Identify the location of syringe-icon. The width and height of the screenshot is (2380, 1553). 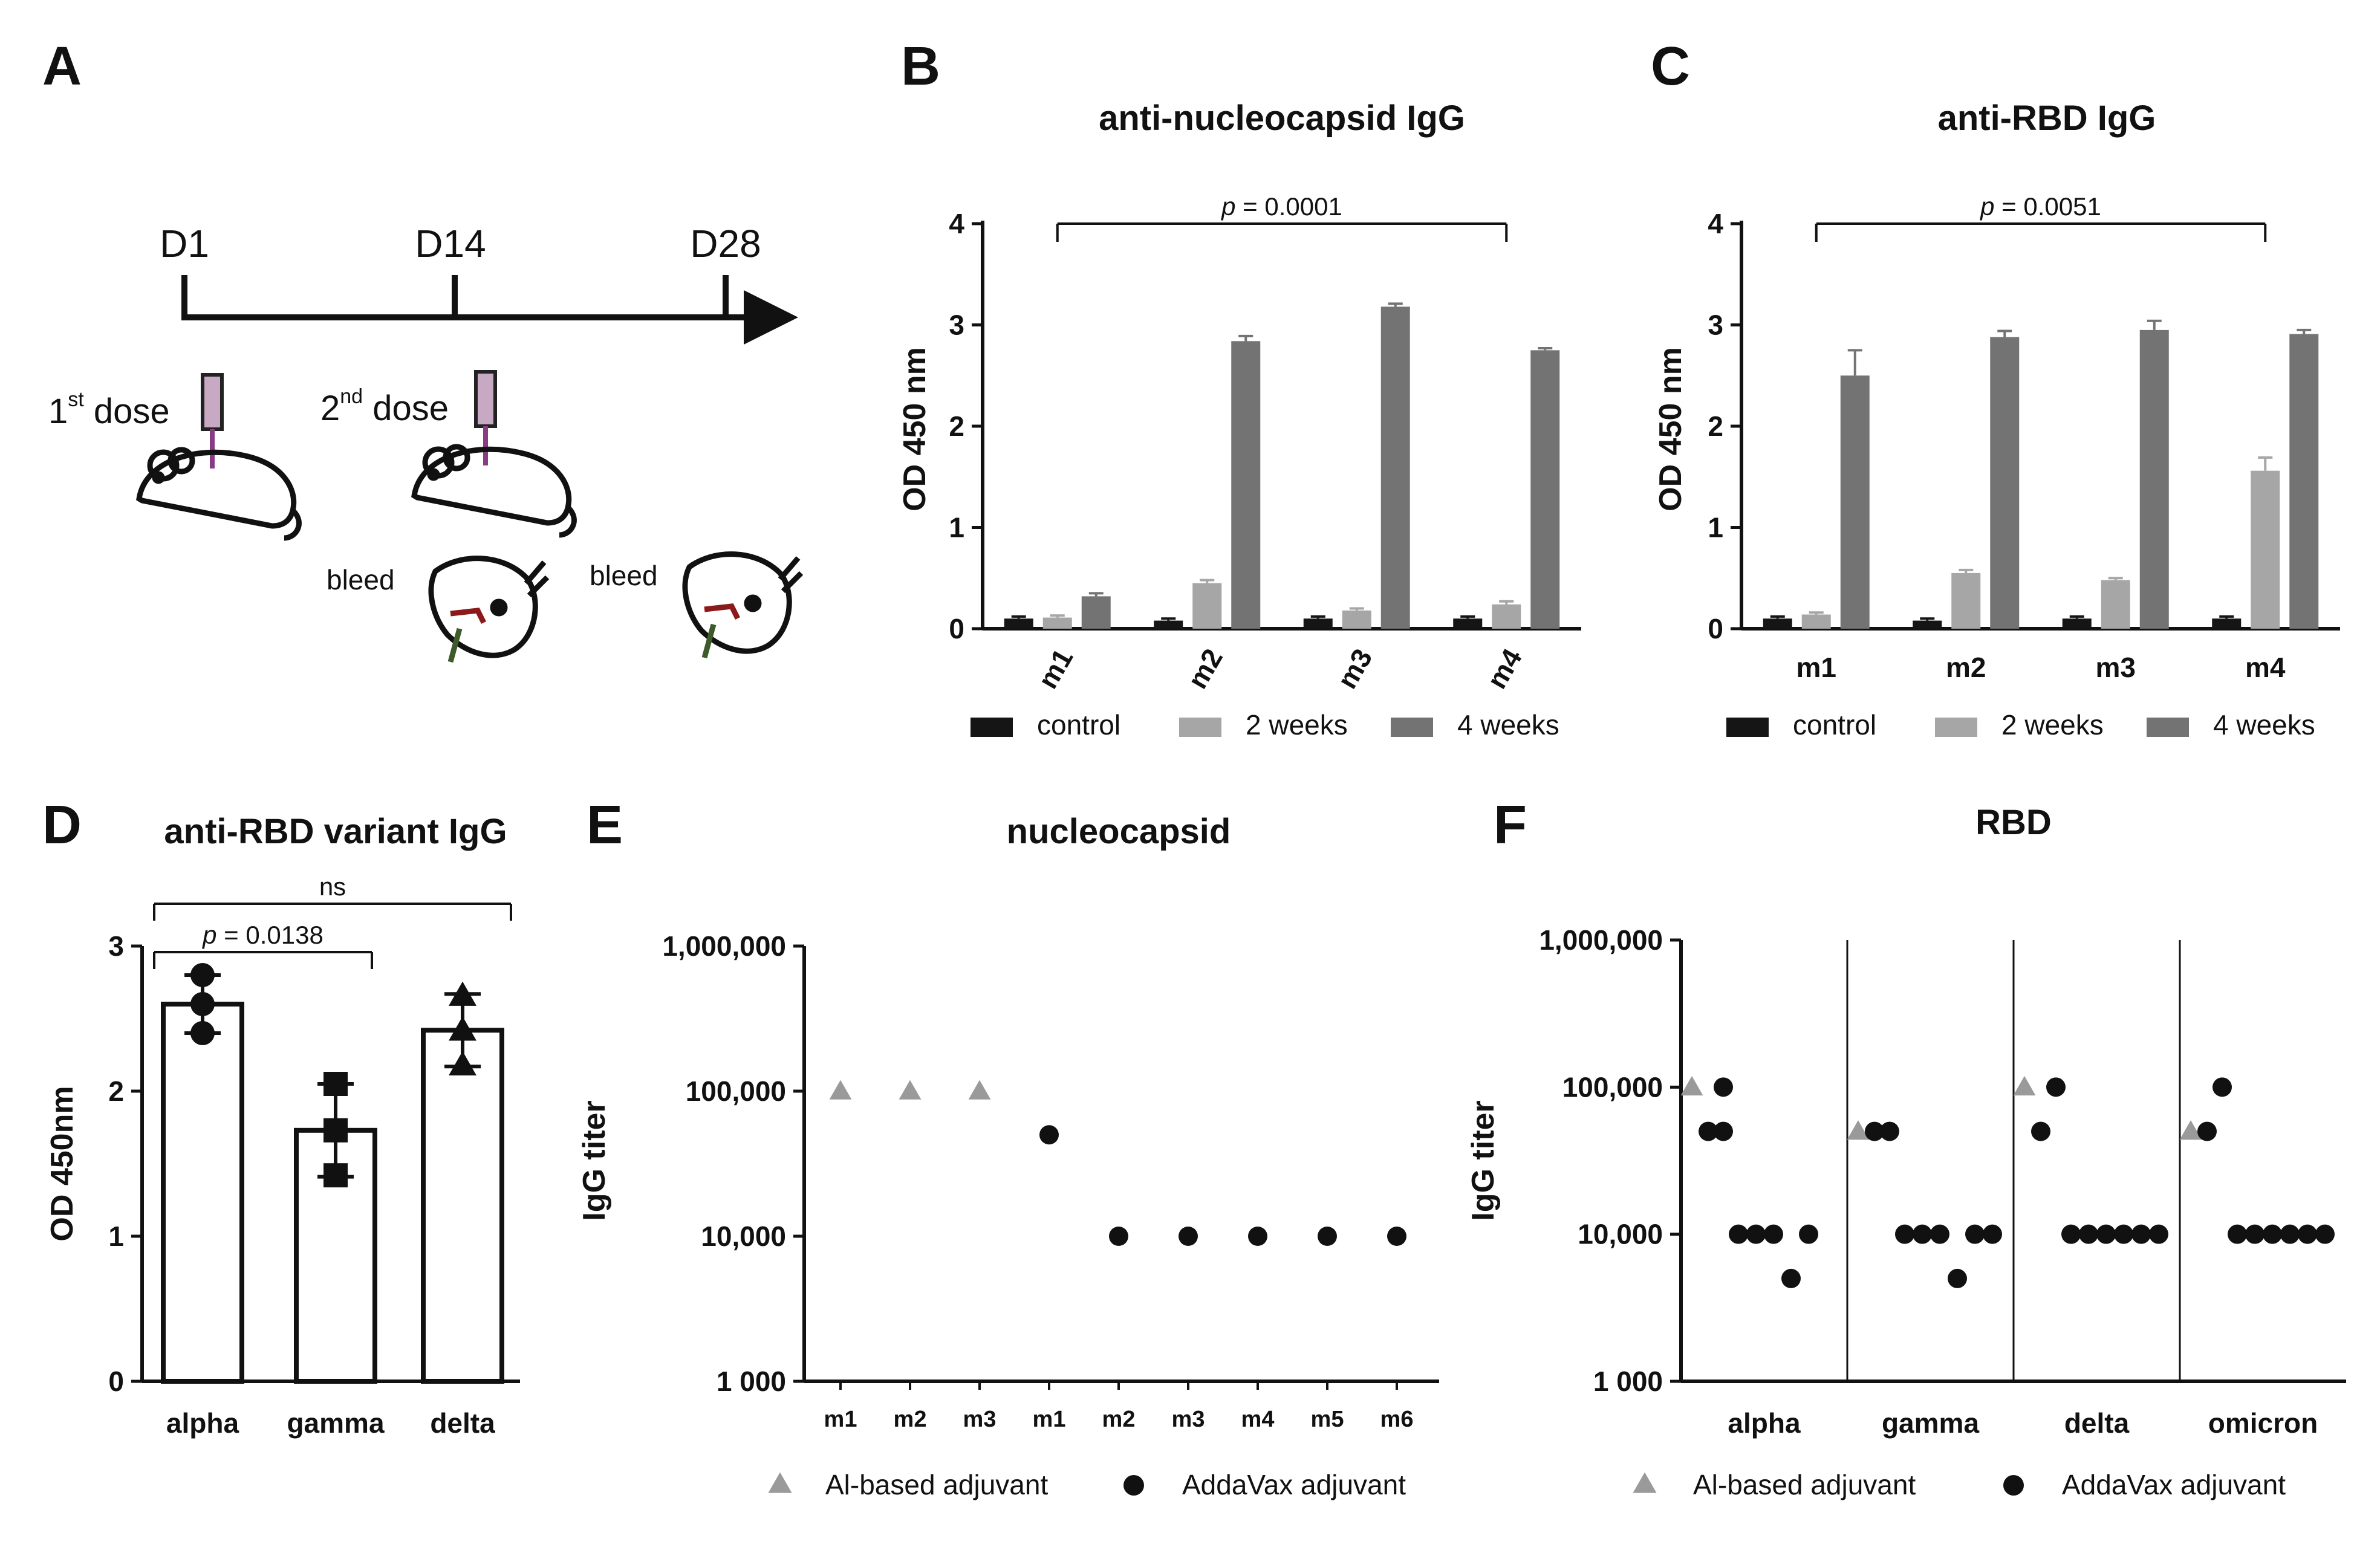
(212, 420).